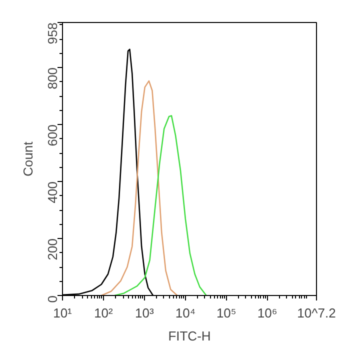 The height and width of the screenshot is (350, 342). I want to click on y-tick-label: 600, so click(52, 135).